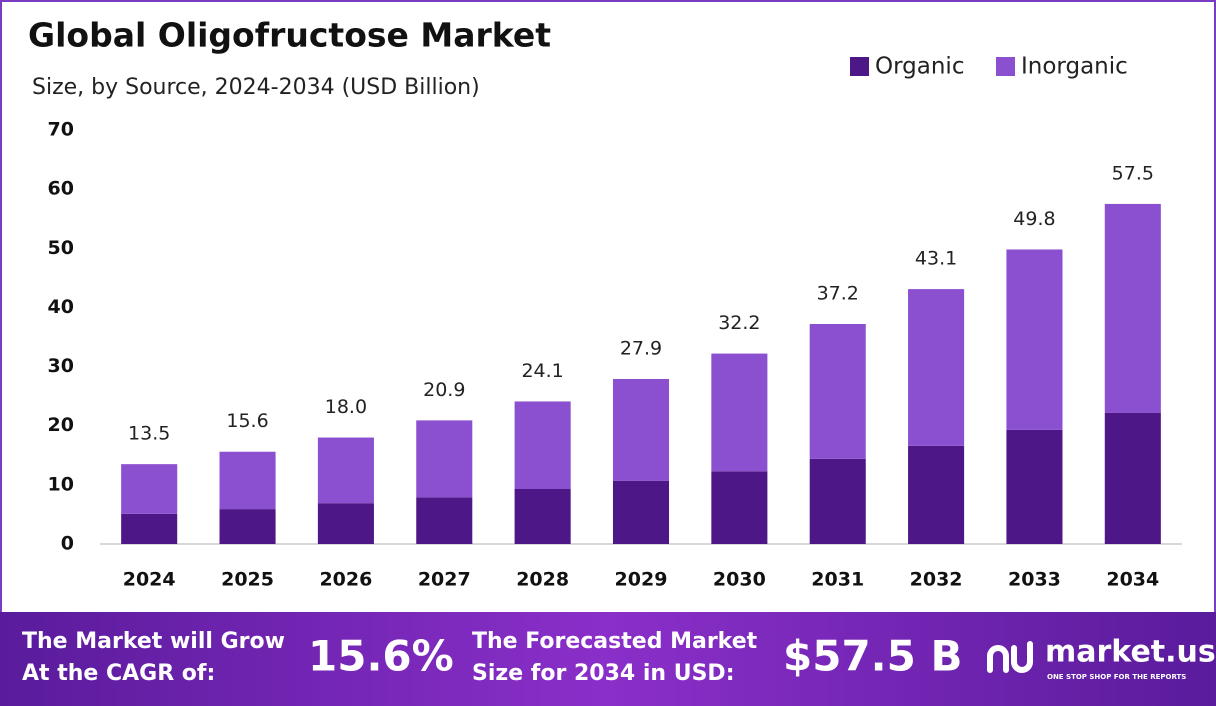 This screenshot has height=706, width=1216. I want to click on value-label: 18.0, so click(346, 407).